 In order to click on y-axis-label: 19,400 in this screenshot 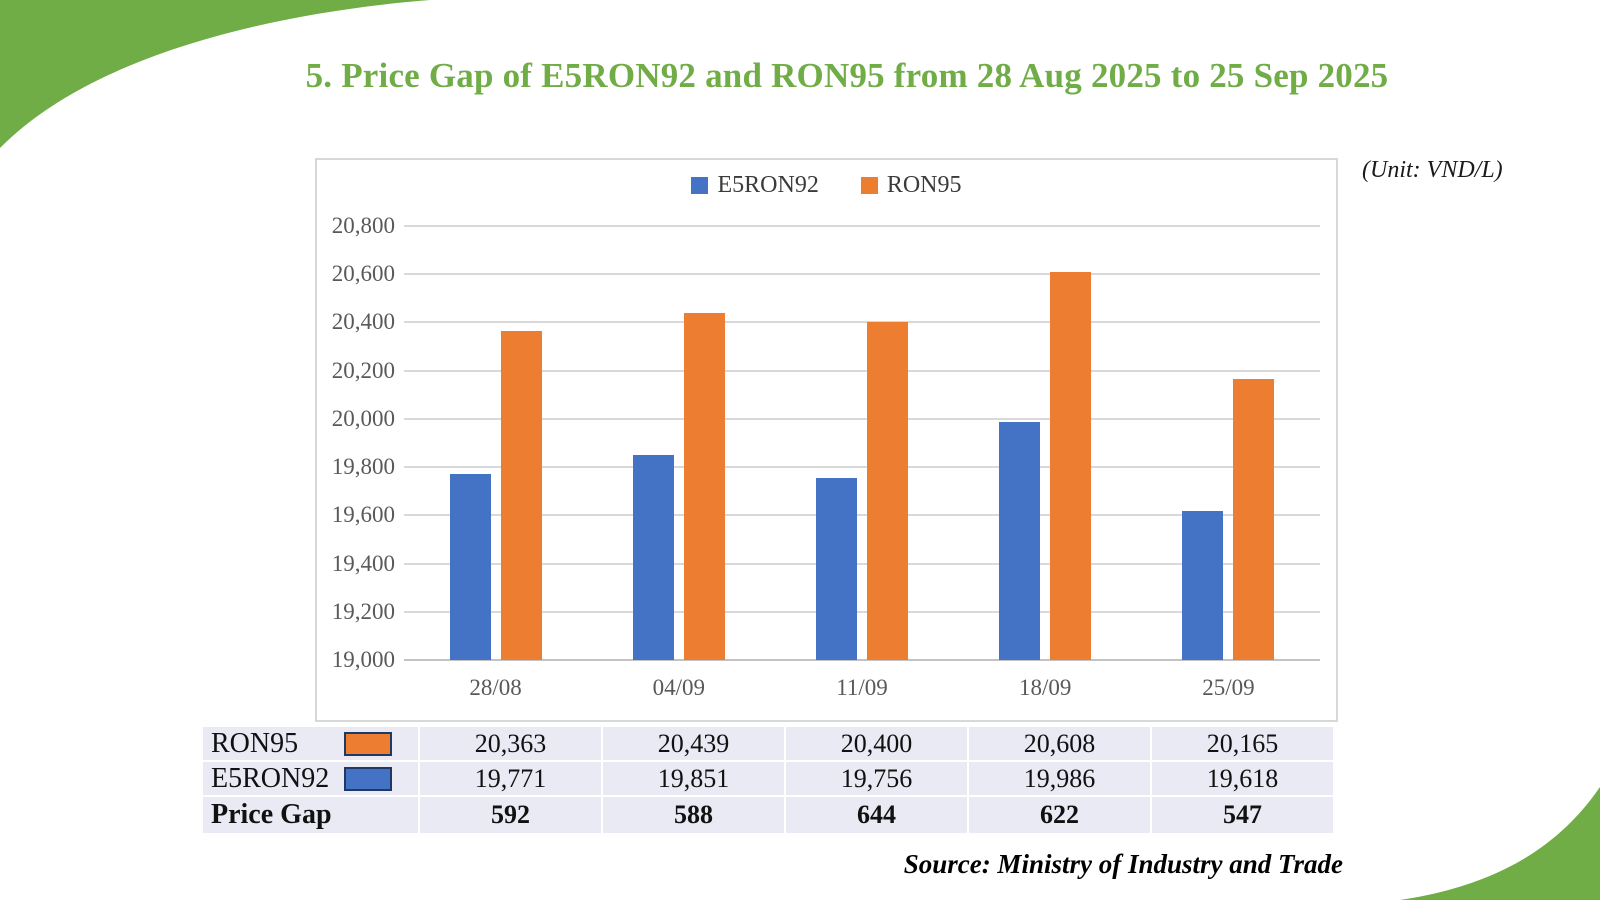, I will do `click(363, 563)`.